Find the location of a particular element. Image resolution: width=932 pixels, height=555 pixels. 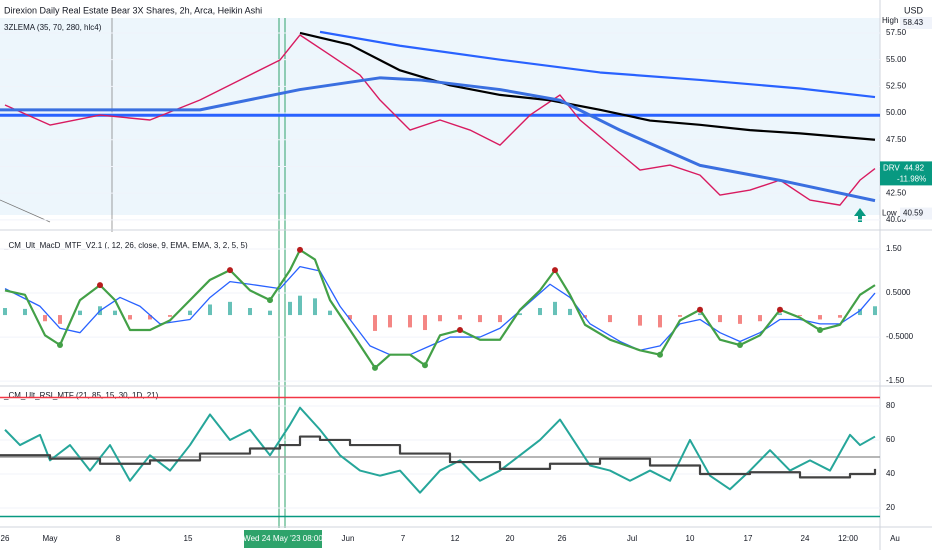

x-tick-label: 20 is located at coordinates (510, 538).